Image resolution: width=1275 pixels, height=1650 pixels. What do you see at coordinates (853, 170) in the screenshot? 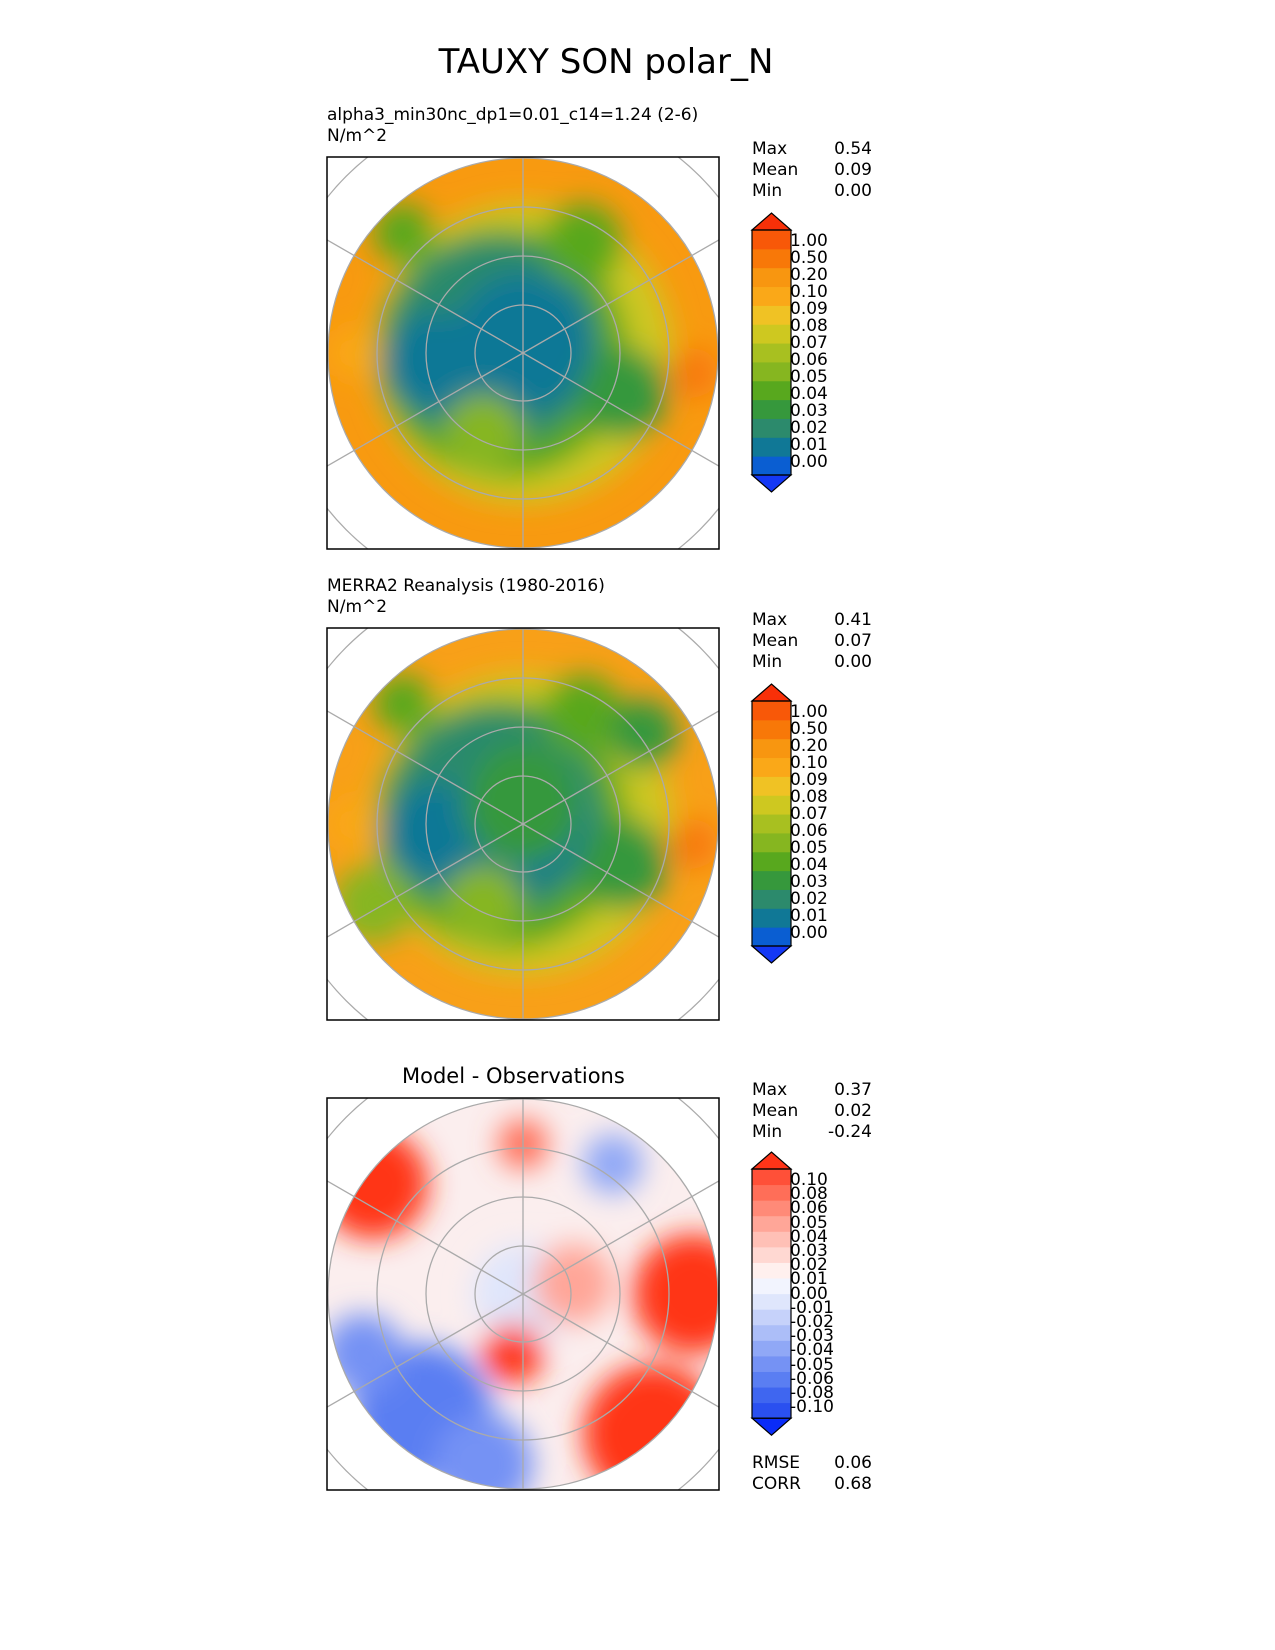
I see `stat-mean-value: 0.09` at bounding box center [853, 170].